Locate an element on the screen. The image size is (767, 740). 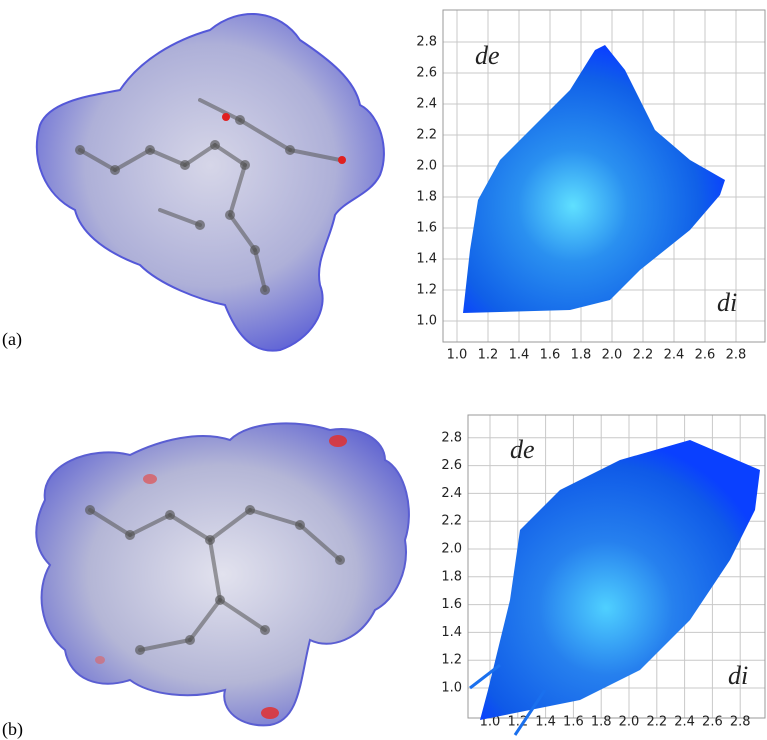
panel-label: (b) is located at coordinates (12, 729).